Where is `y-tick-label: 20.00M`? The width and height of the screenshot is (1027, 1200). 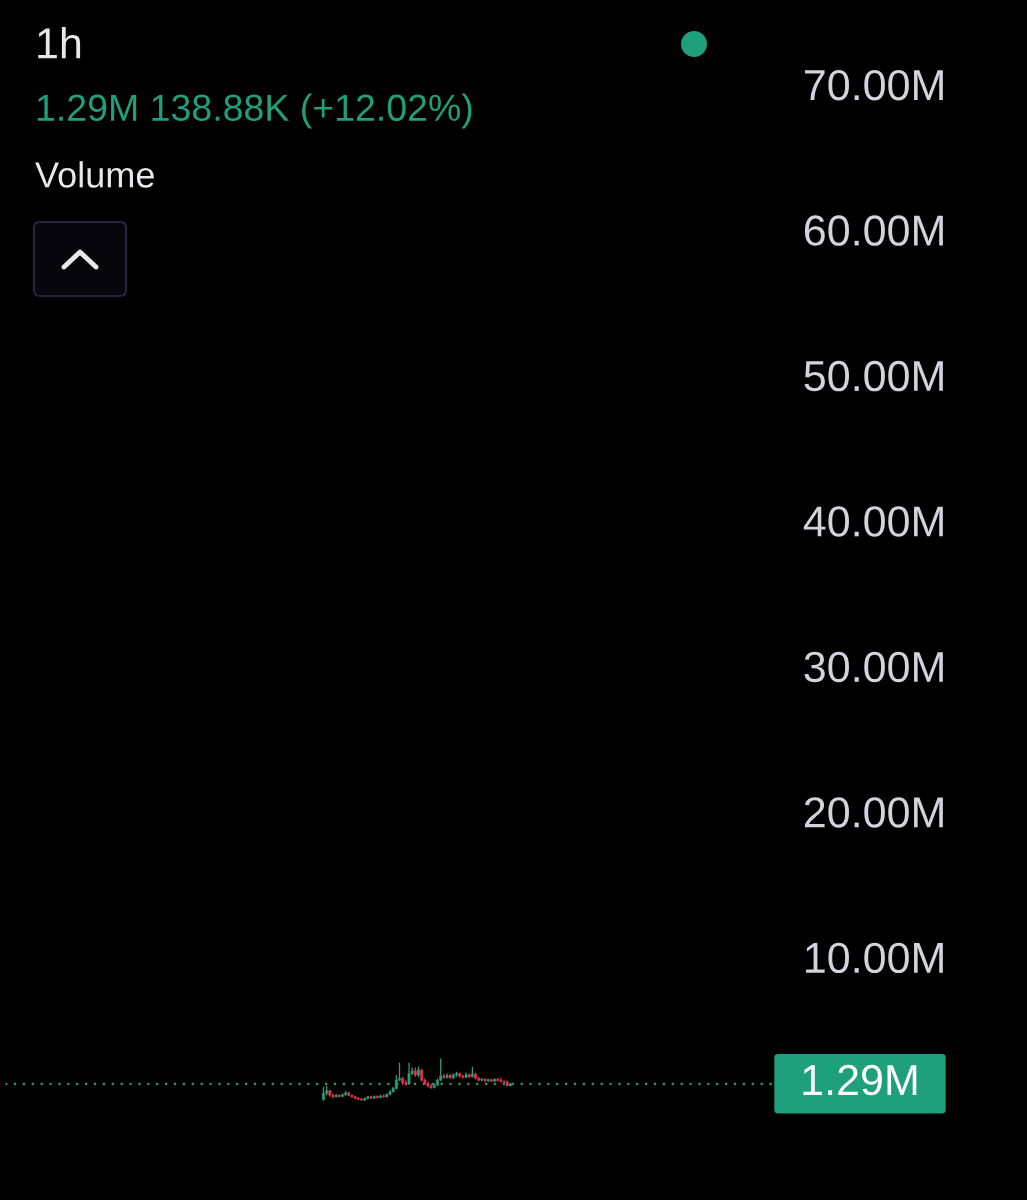 y-tick-label: 20.00M is located at coordinates (873, 812).